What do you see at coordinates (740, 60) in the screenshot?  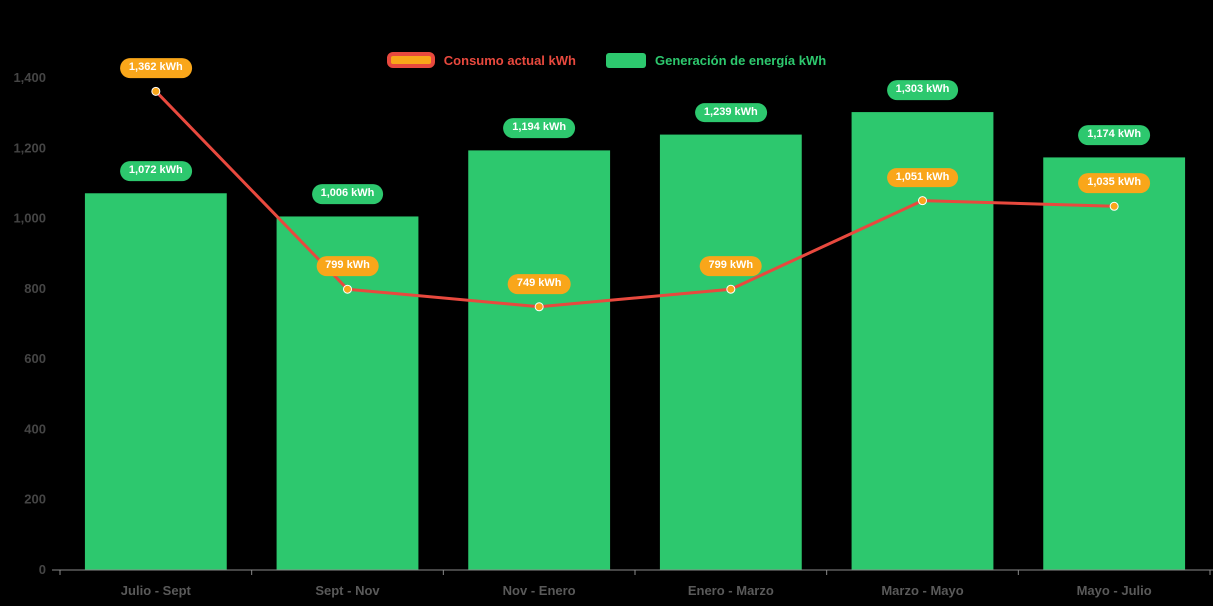 I see `legend-label-generacion: Generación de energía kWh` at bounding box center [740, 60].